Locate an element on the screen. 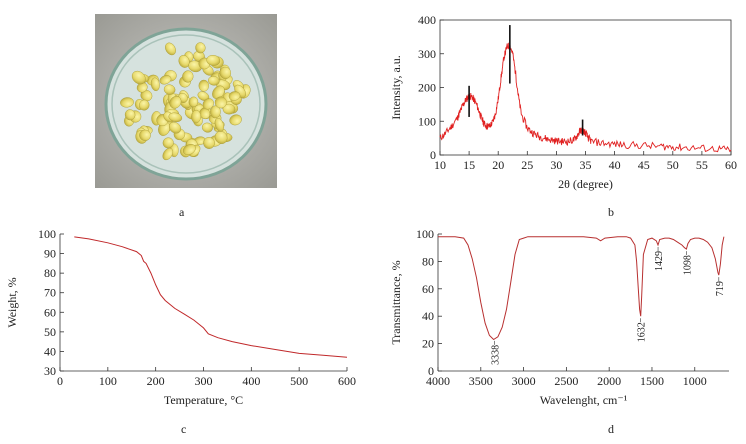 This screenshot has height=444, width=746. peak-annotation: 3338 is located at coordinates (496, 355).